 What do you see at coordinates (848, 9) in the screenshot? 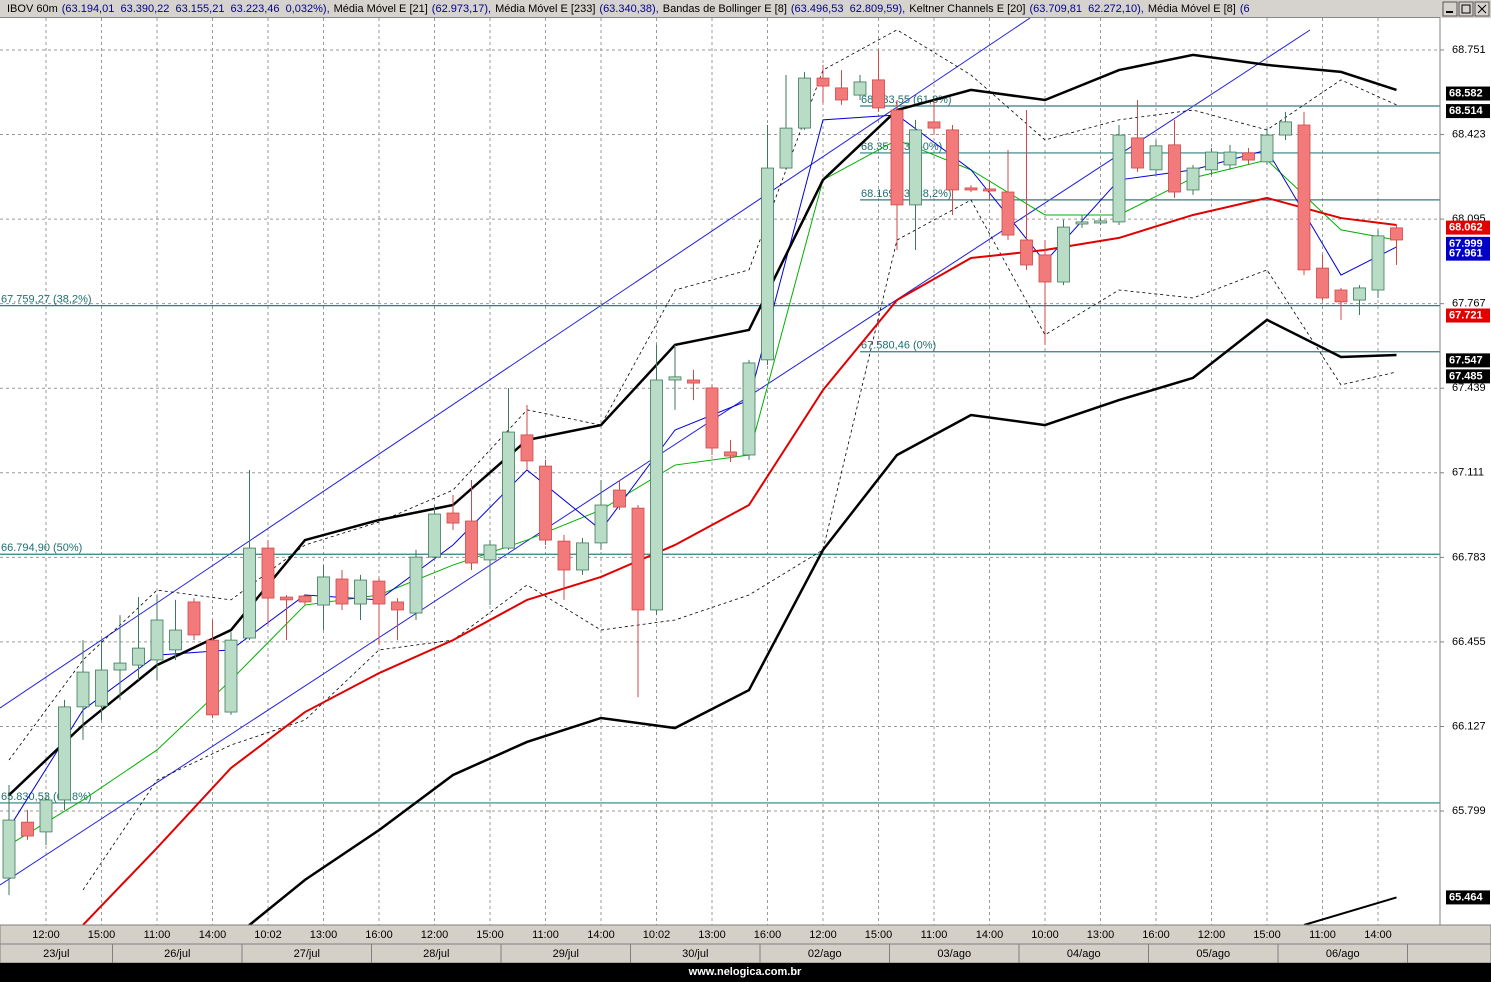
I see `indicator-value: (63.496,53 62.809,59),` at bounding box center [848, 9].